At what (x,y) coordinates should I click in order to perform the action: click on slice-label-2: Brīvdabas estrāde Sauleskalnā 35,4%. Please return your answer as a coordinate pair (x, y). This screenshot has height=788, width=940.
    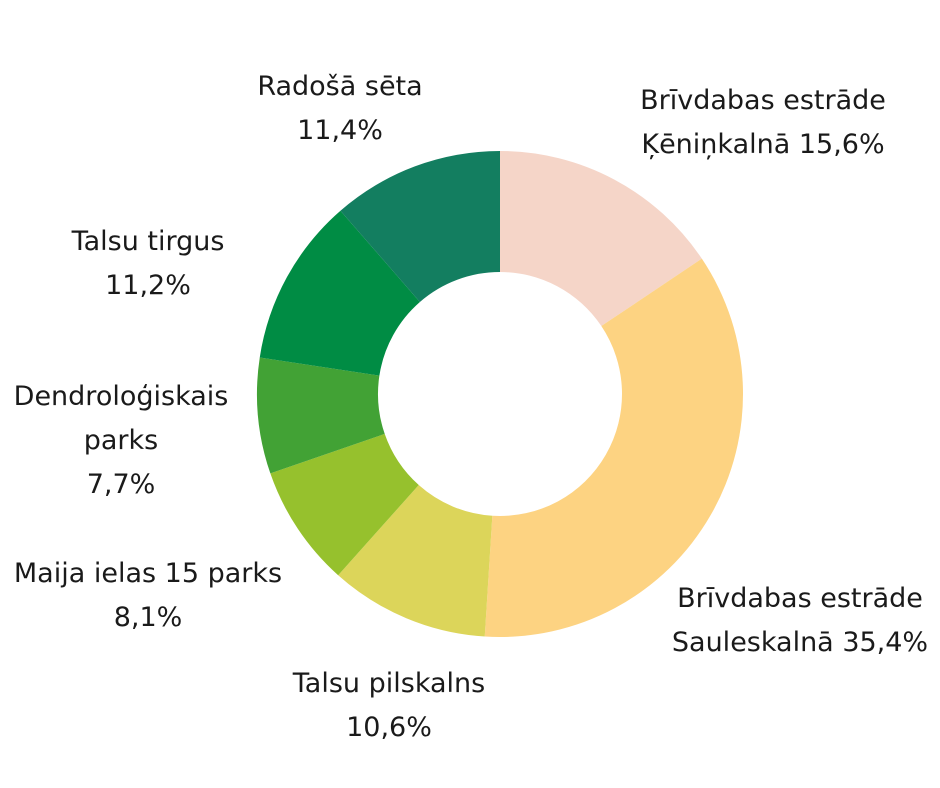
    Looking at the image, I should click on (800, 620).